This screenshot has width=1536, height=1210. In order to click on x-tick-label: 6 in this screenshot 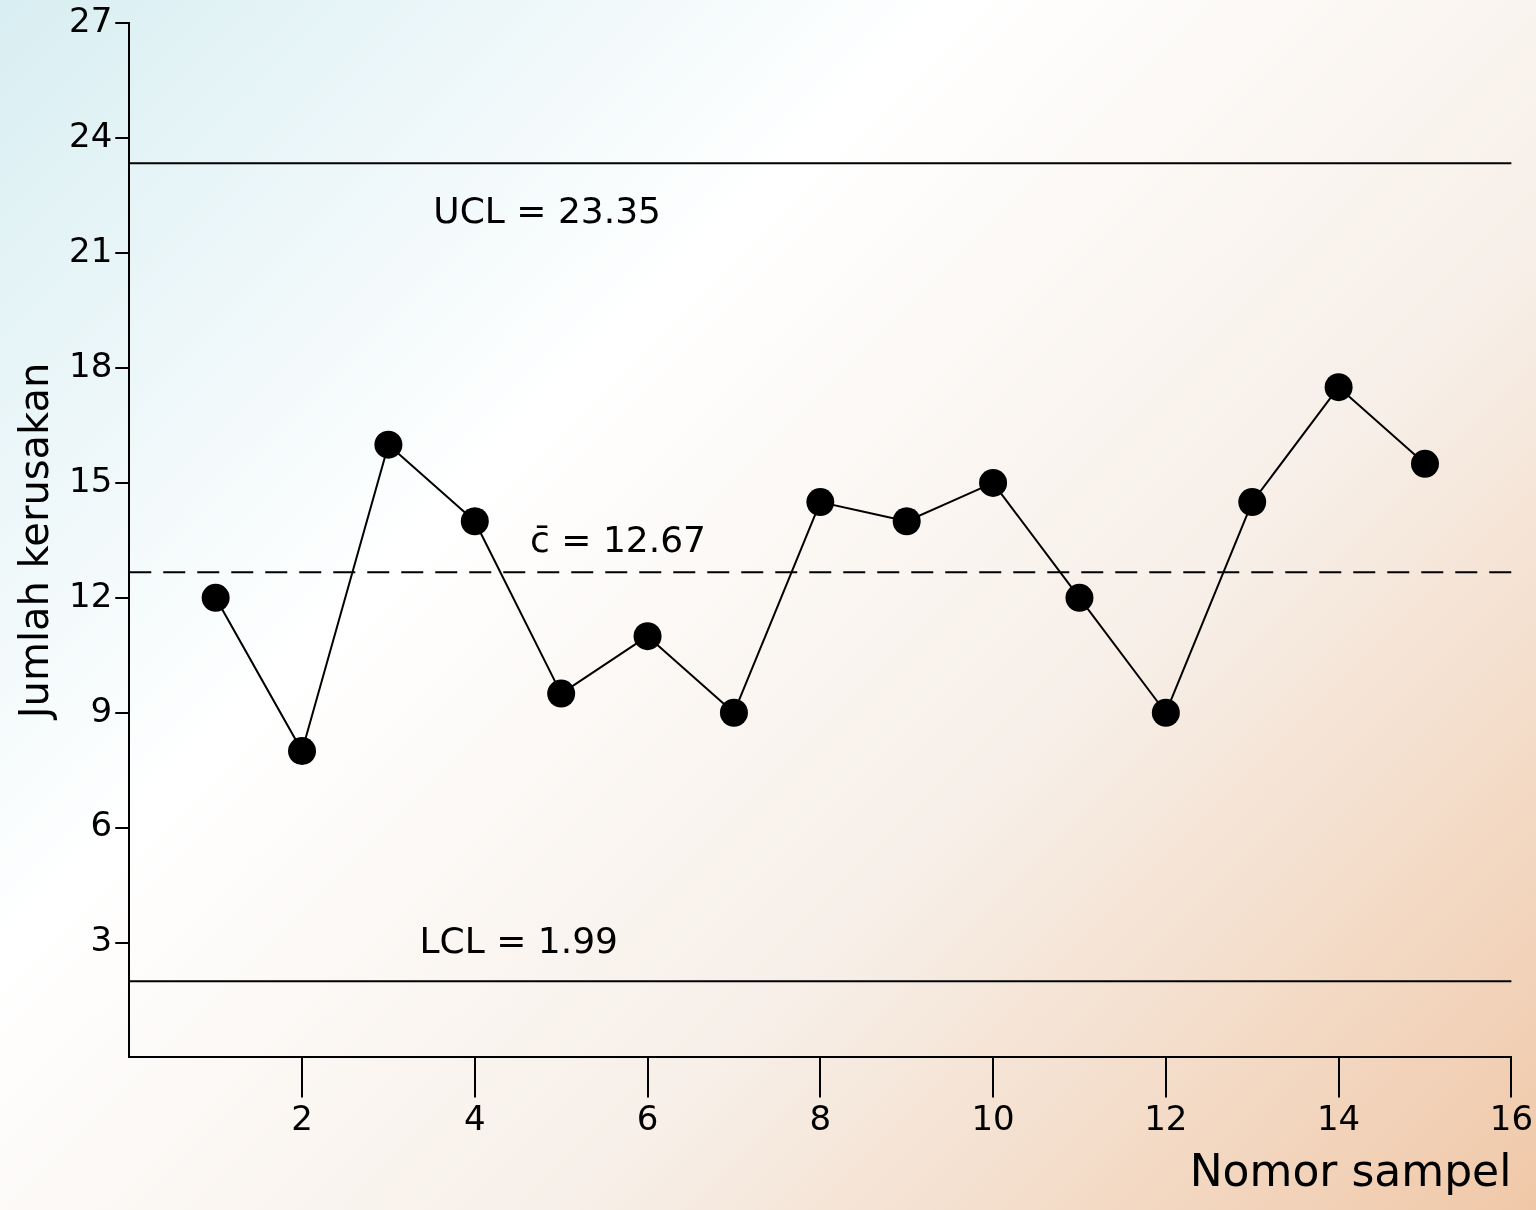, I will do `click(647, 1117)`.